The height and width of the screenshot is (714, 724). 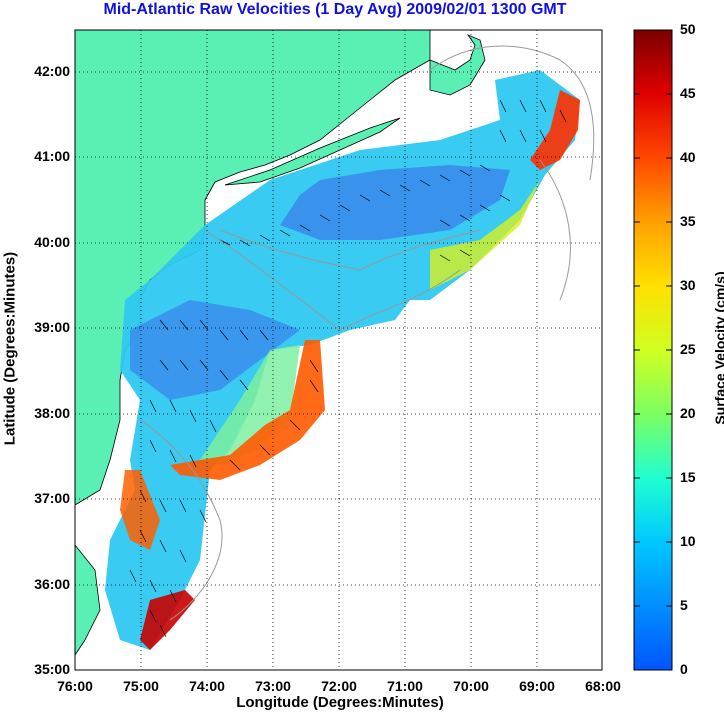 I want to click on long-island, so click(x=312, y=151).